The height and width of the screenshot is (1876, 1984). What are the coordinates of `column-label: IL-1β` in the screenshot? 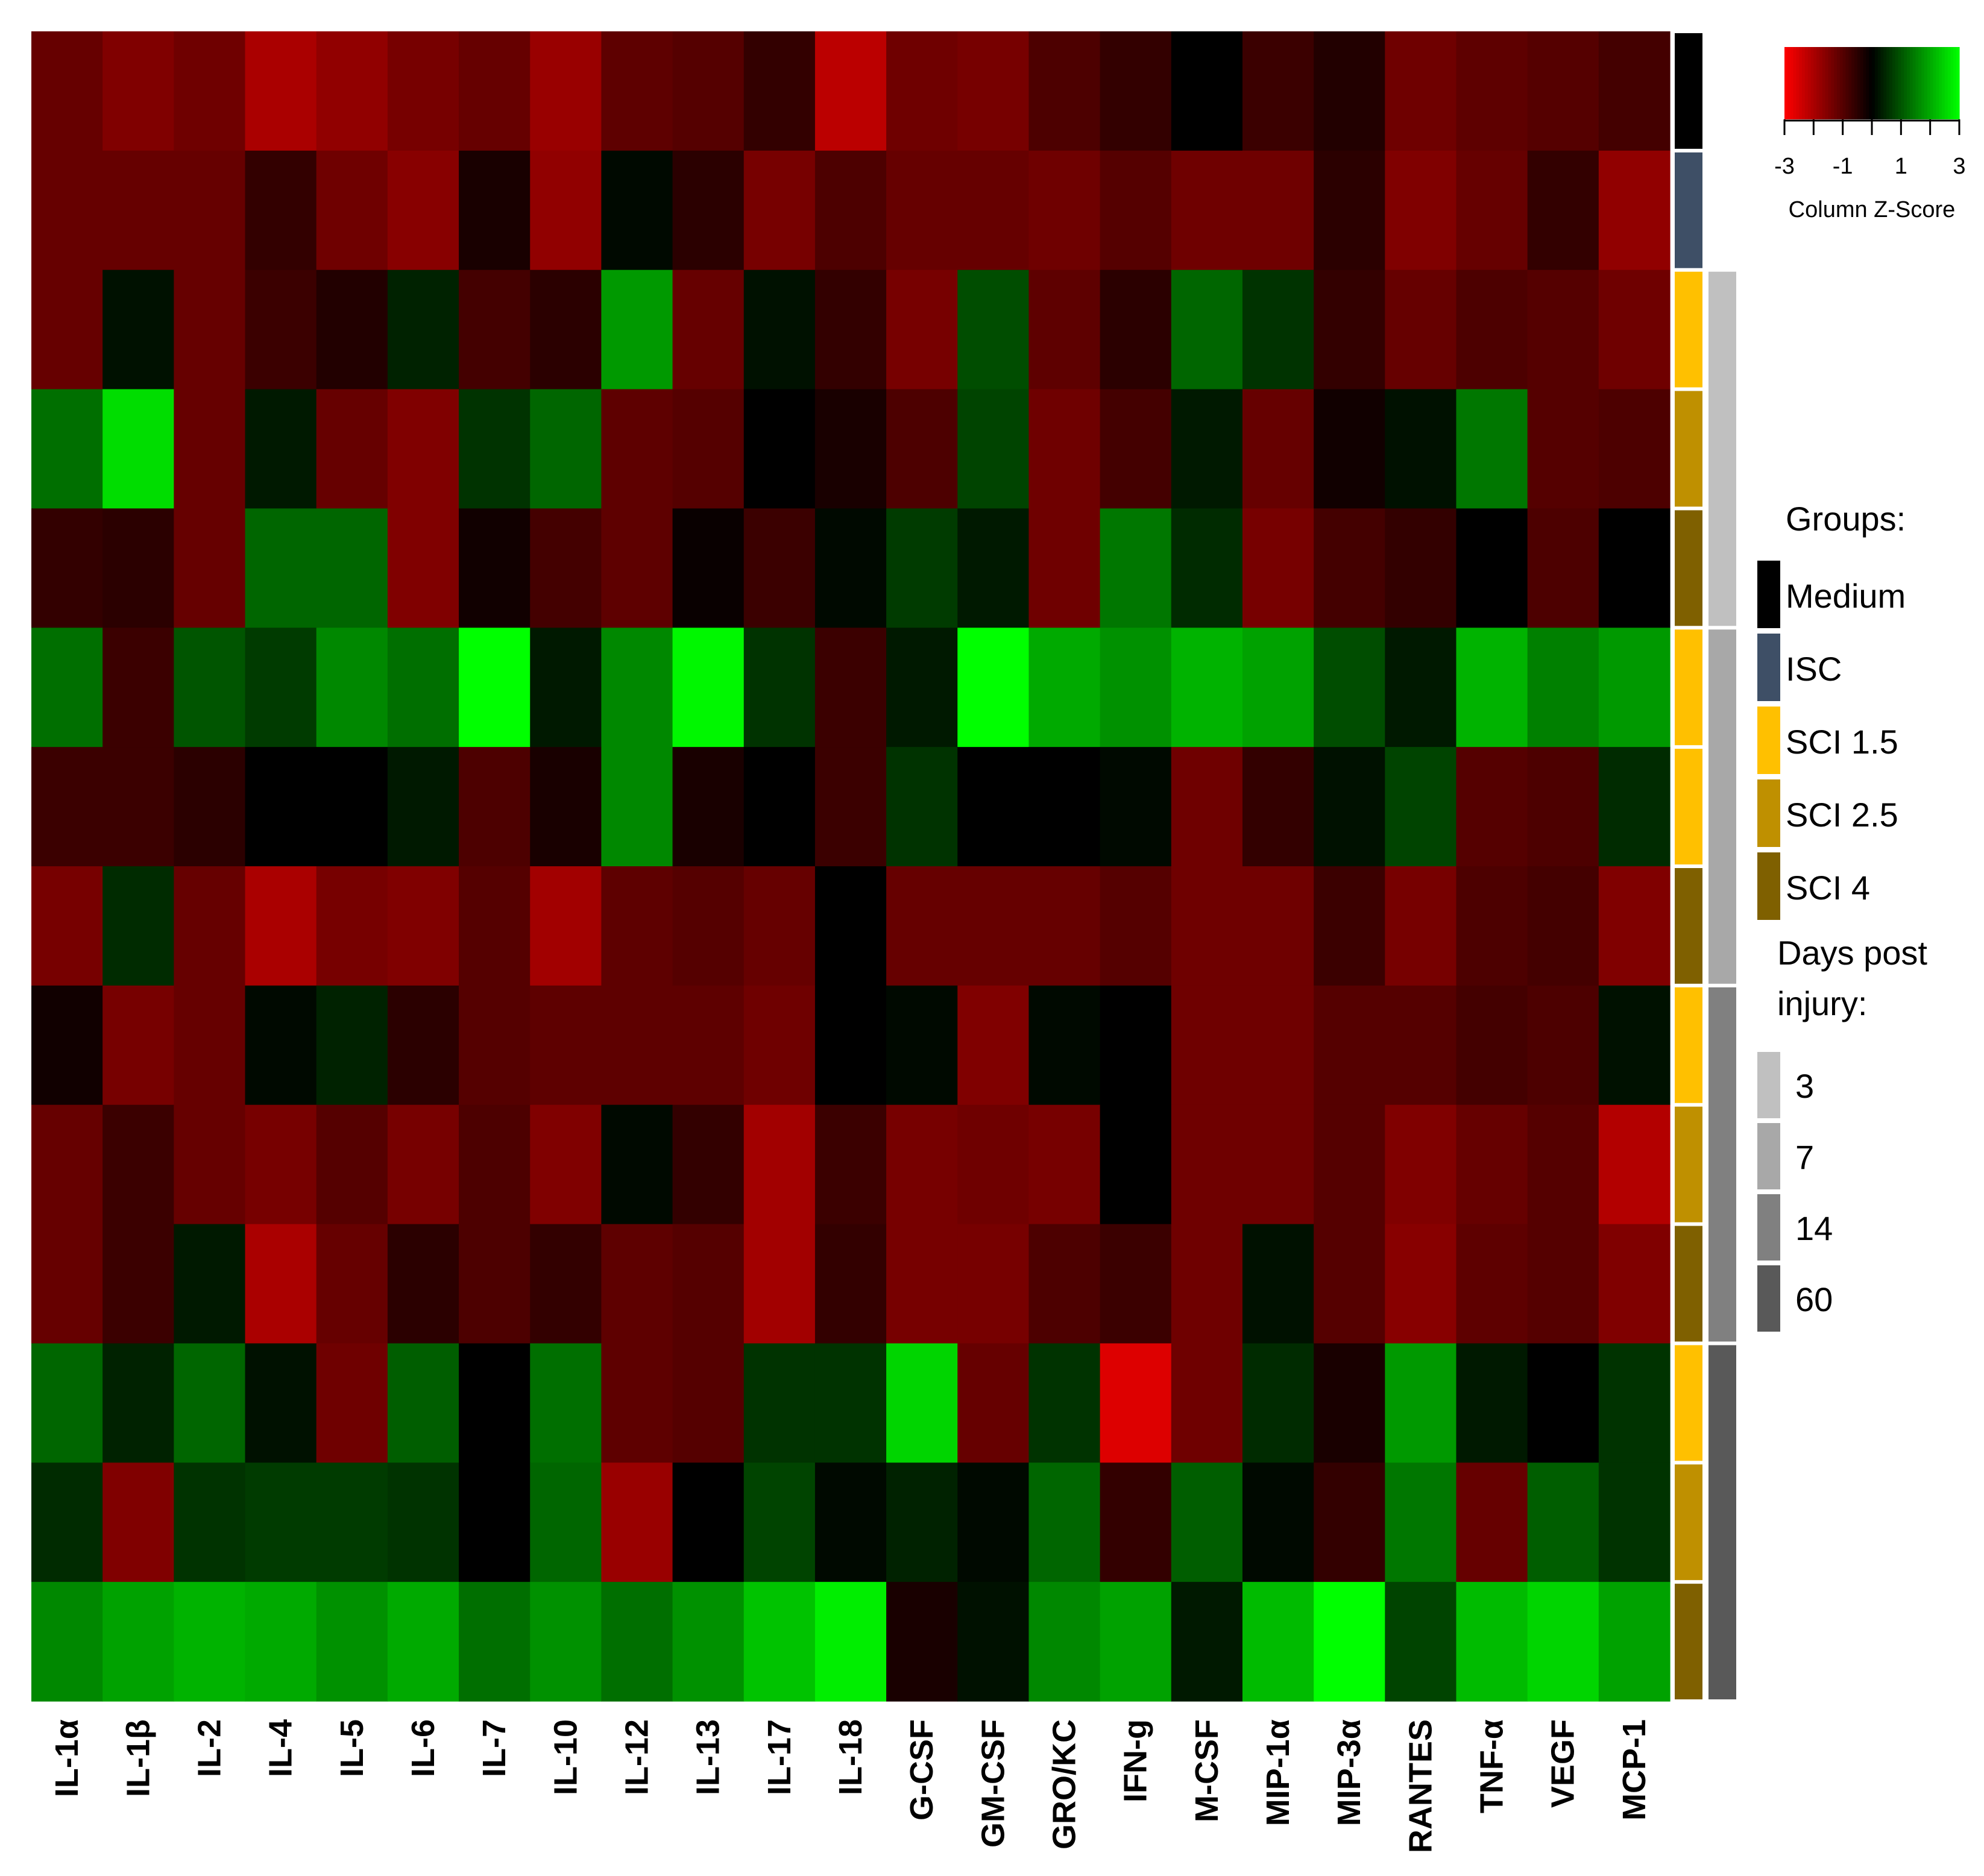 It's located at (138, 1758).